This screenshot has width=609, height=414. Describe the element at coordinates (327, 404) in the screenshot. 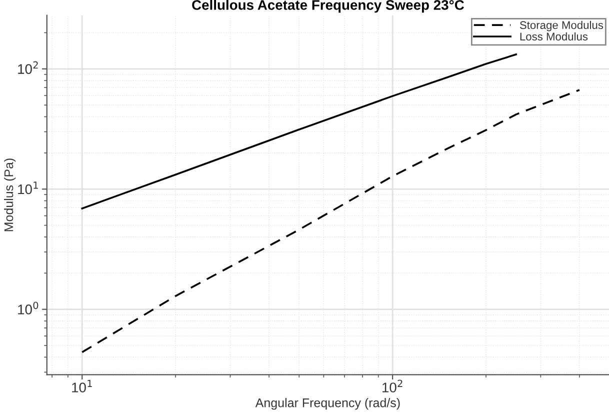

I see `x-axis-title: Angular Frequency (rad/s)` at that location.